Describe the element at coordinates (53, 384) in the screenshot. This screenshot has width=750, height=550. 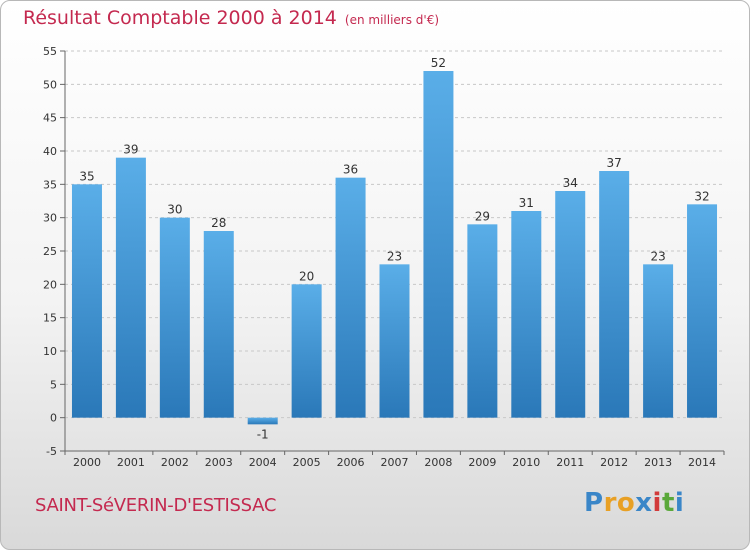
I see `y-tick-label: 5` at that location.